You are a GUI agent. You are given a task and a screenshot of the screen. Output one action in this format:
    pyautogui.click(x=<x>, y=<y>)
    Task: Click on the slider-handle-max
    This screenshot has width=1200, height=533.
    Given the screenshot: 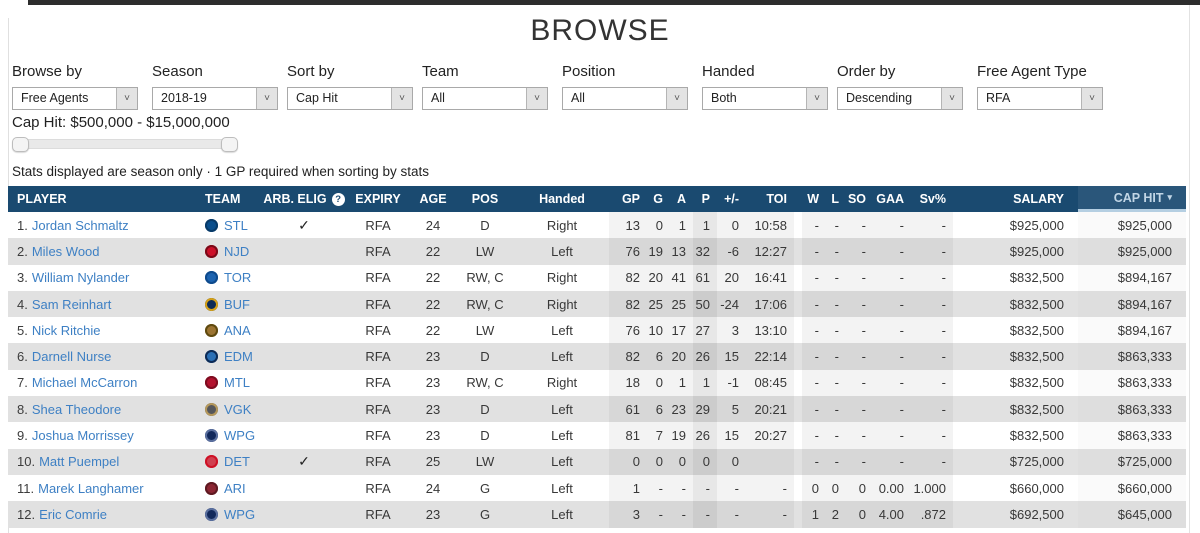 What is the action you would take?
    pyautogui.click(x=229, y=144)
    